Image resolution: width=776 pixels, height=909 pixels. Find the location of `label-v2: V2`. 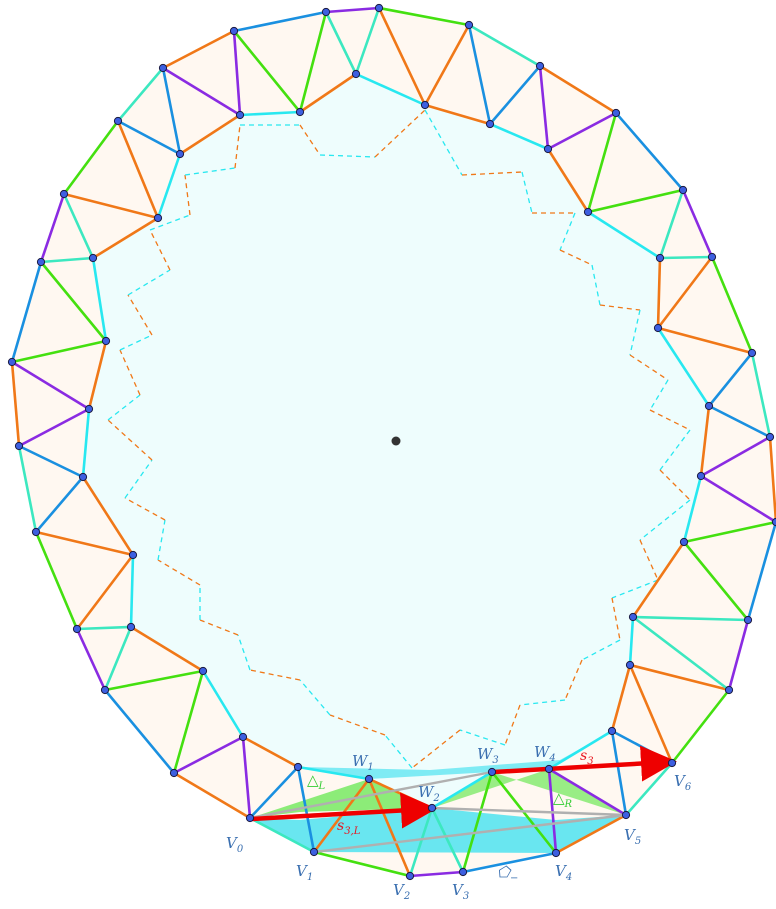

label-v2: V2 is located at coordinates (401, 891).